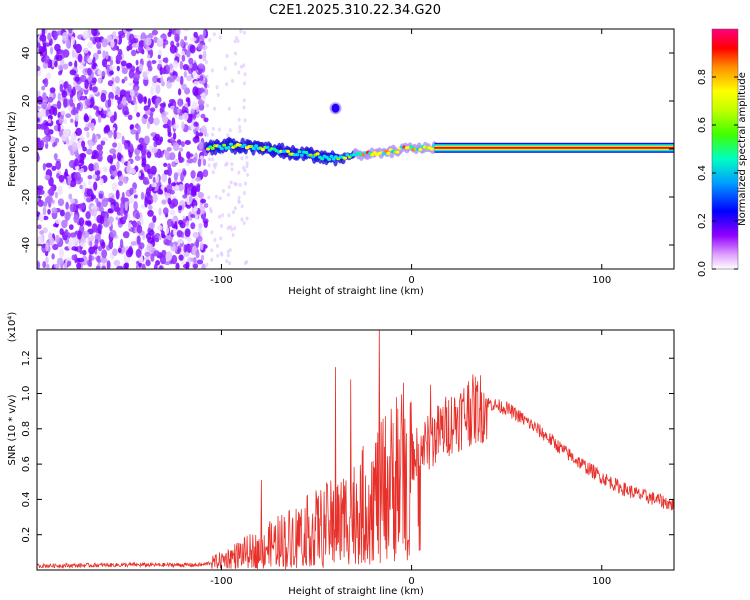 The height and width of the screenshot is (600, 750). What do you see at coordinates (26, 101) in the screenshot?
I see `spectrogram-y-tick-label: 20` at bounding box center [26, 101].